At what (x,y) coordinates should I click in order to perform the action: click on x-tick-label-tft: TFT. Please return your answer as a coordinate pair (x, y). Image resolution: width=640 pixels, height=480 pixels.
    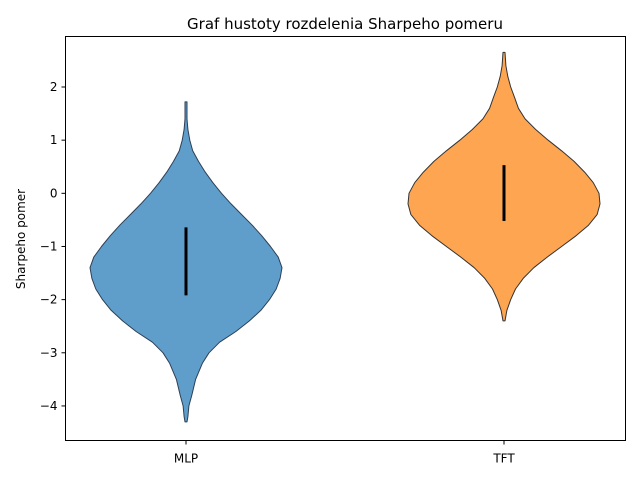
    Looking at the image, I should click on (503, 459).